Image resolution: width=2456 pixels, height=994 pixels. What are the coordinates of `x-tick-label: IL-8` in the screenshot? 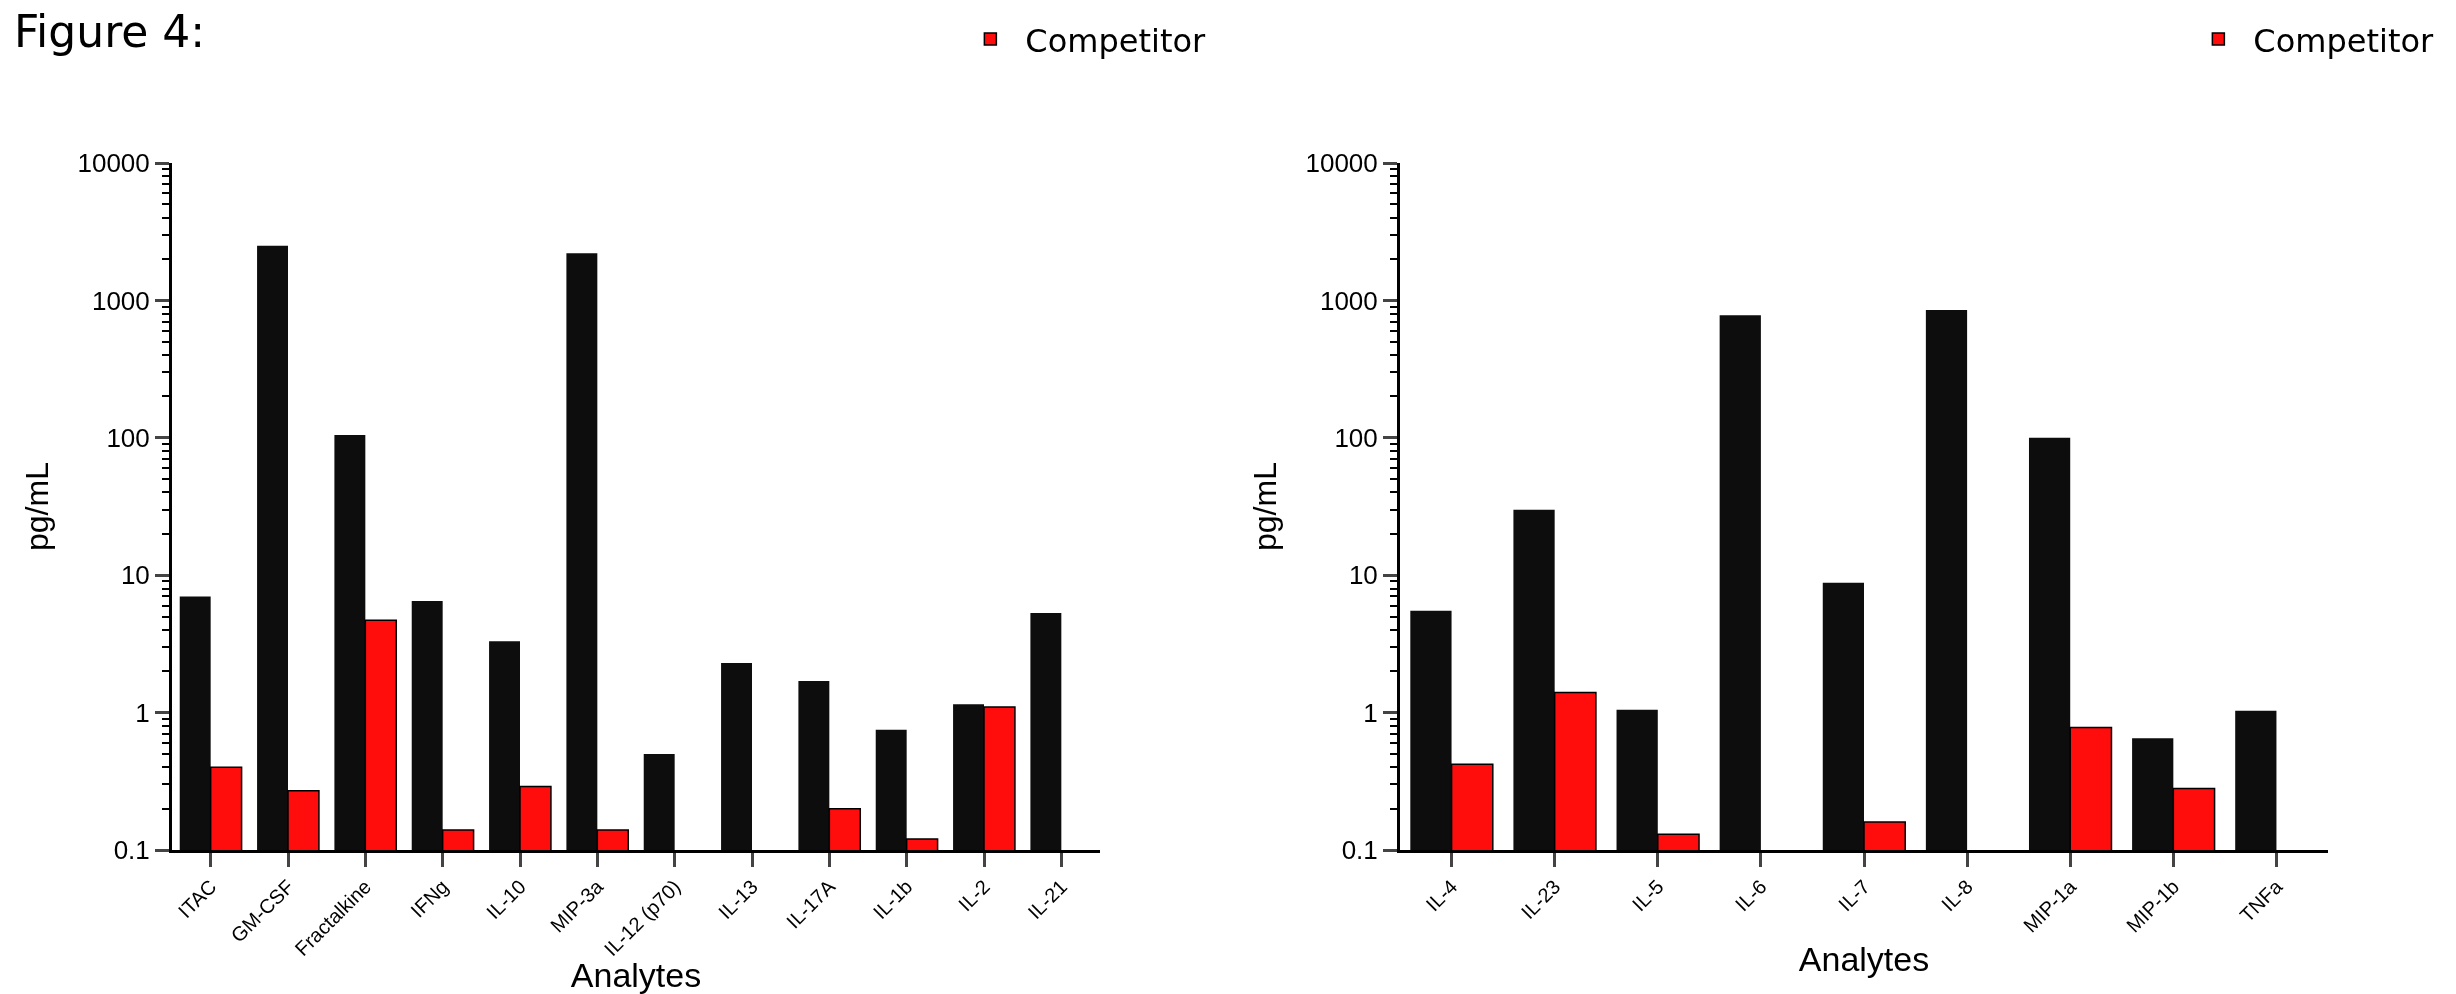 It's located at (1957, 895).